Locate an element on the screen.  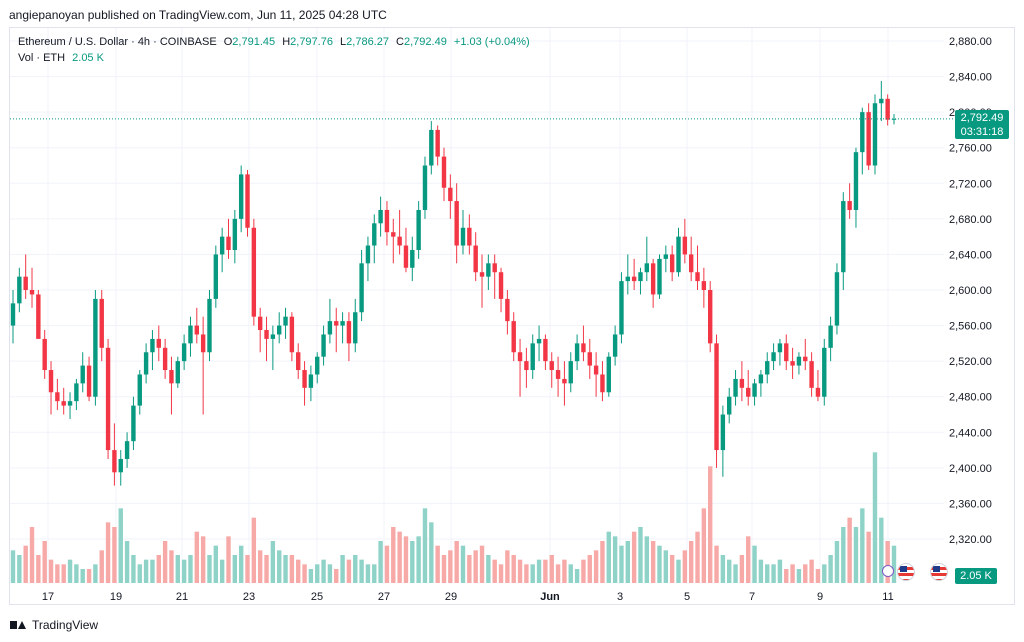
x-tick-label: 19 is located at coordinates (116, 597).